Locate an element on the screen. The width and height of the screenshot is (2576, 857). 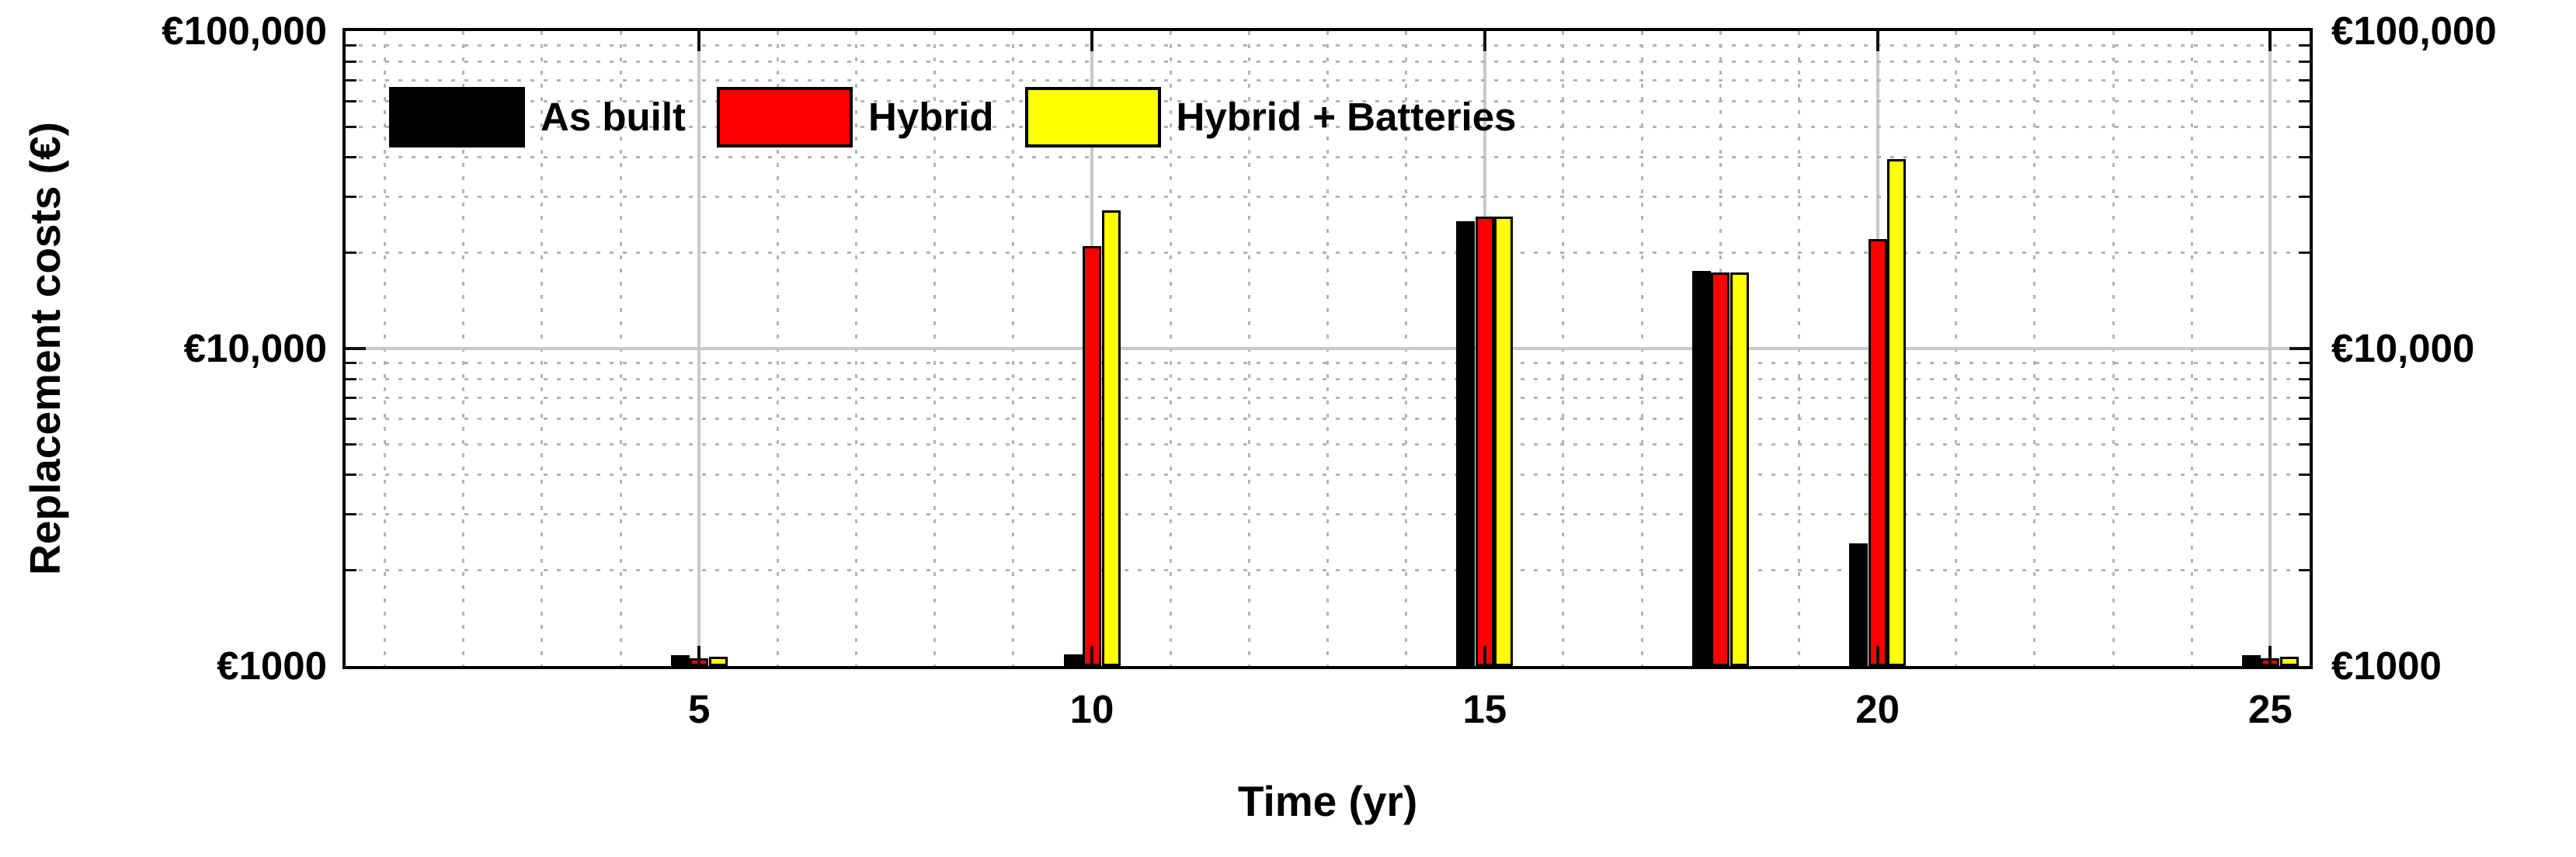
y-tick-label-left-100000: €100,000 is located at coordinates (244, 31).